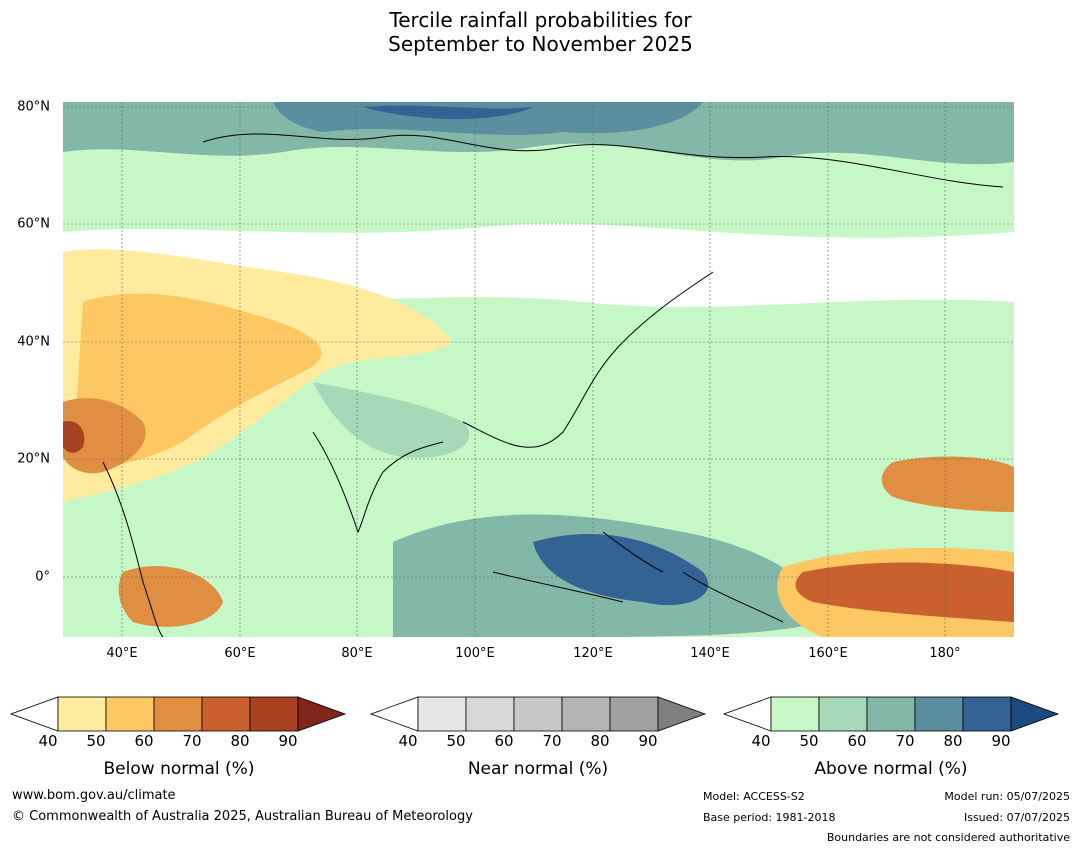  Describe the element at coordinates (747, 714) in the screenshot. I see `above-colorbar-min-arrow` at that location.